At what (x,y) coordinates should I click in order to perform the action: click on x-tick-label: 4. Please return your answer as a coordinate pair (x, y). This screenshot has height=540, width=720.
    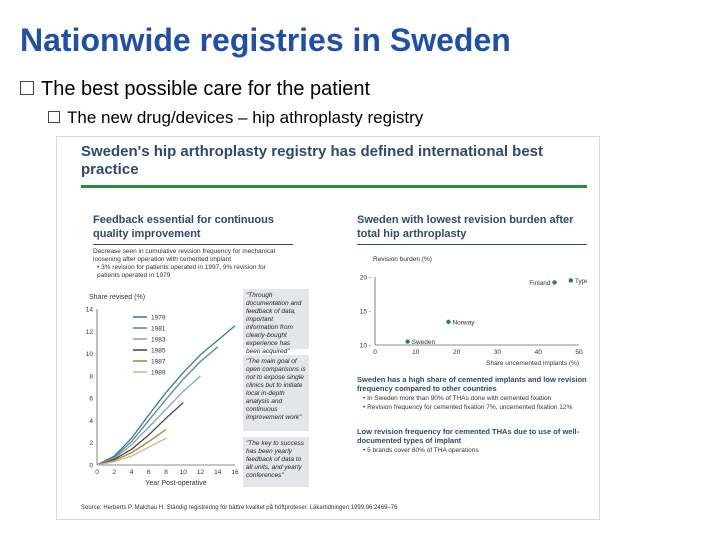
    Looking at the image, I should click on (132, 472).